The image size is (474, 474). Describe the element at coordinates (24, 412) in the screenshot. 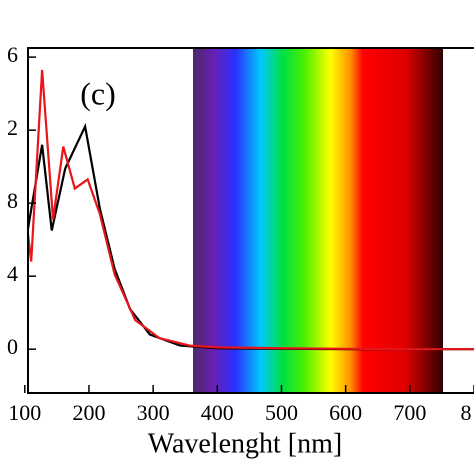

I see `x-tick-label: 100` at that location.